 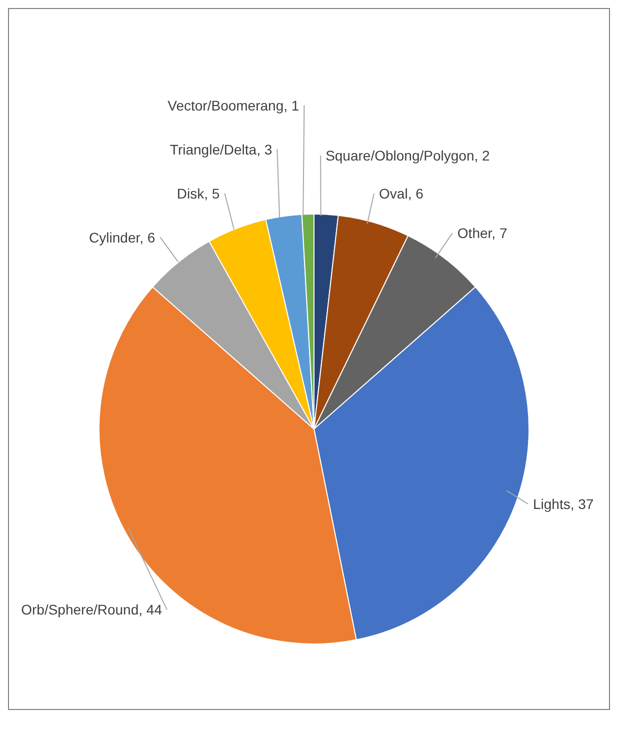 I want to click on slice-label: Lights, so click(x=551, y=504).